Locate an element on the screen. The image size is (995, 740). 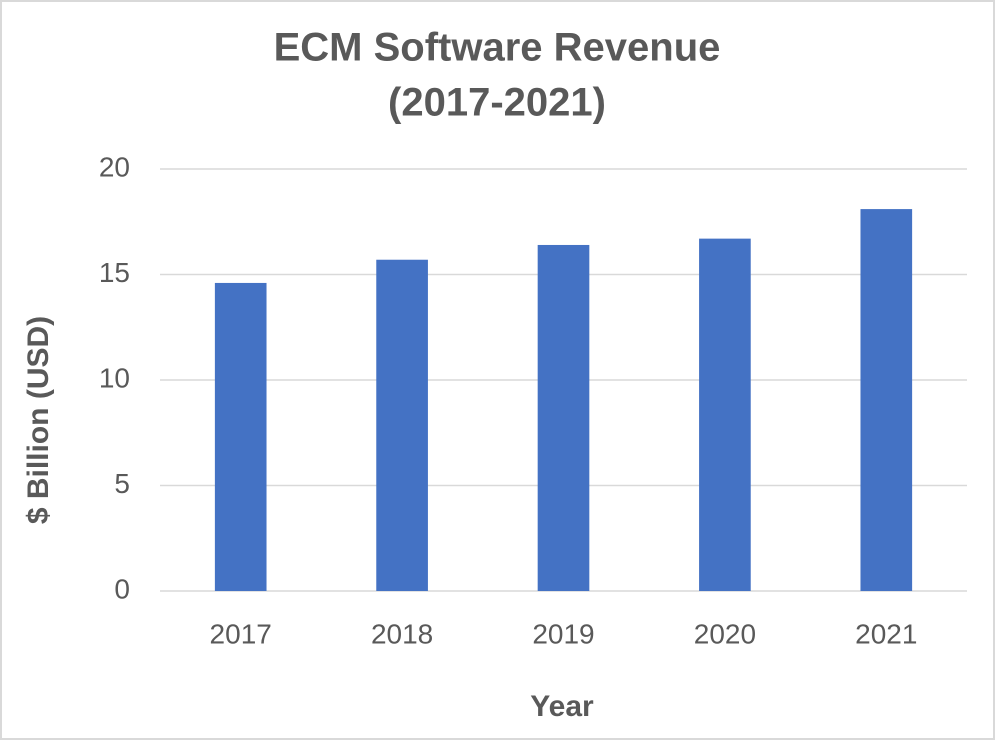
x-tick-label: 2018 is located at coordinates (402, 633).